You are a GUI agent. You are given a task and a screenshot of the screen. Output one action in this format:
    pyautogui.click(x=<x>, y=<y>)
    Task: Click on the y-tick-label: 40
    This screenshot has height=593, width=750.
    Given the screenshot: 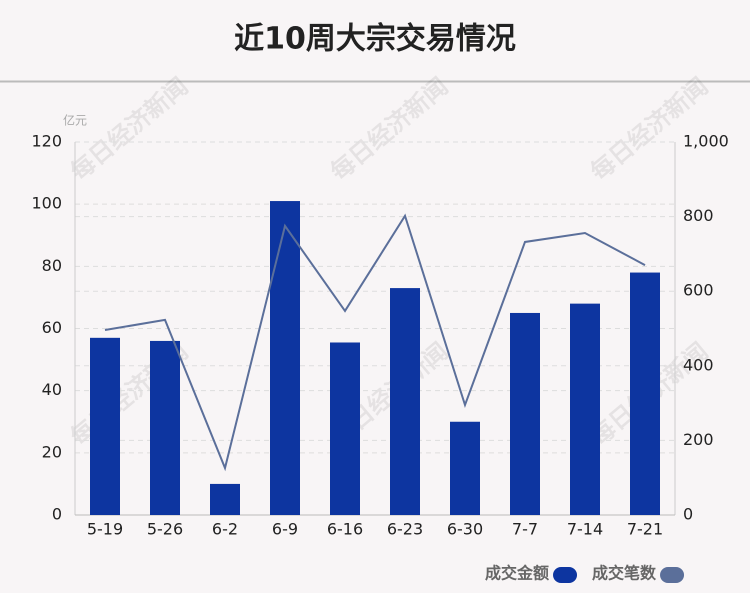 What is the action you would take?
    pyautogui.click(x=52, y=389)
    